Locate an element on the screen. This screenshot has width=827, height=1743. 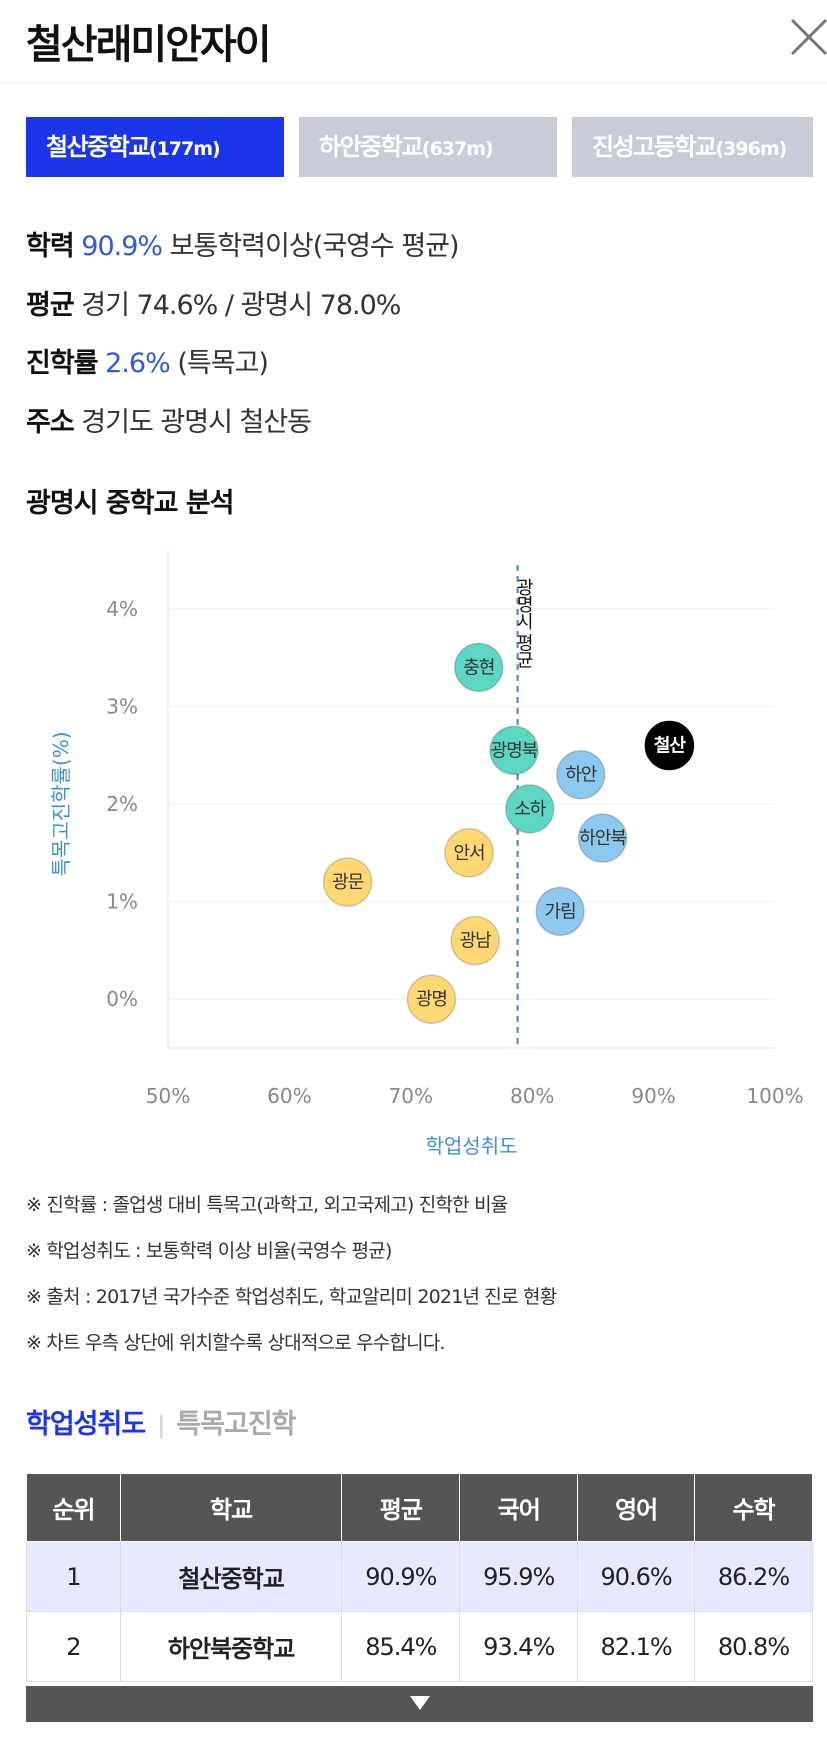
chart-point: 광남 is located at coordinates (475, 940).